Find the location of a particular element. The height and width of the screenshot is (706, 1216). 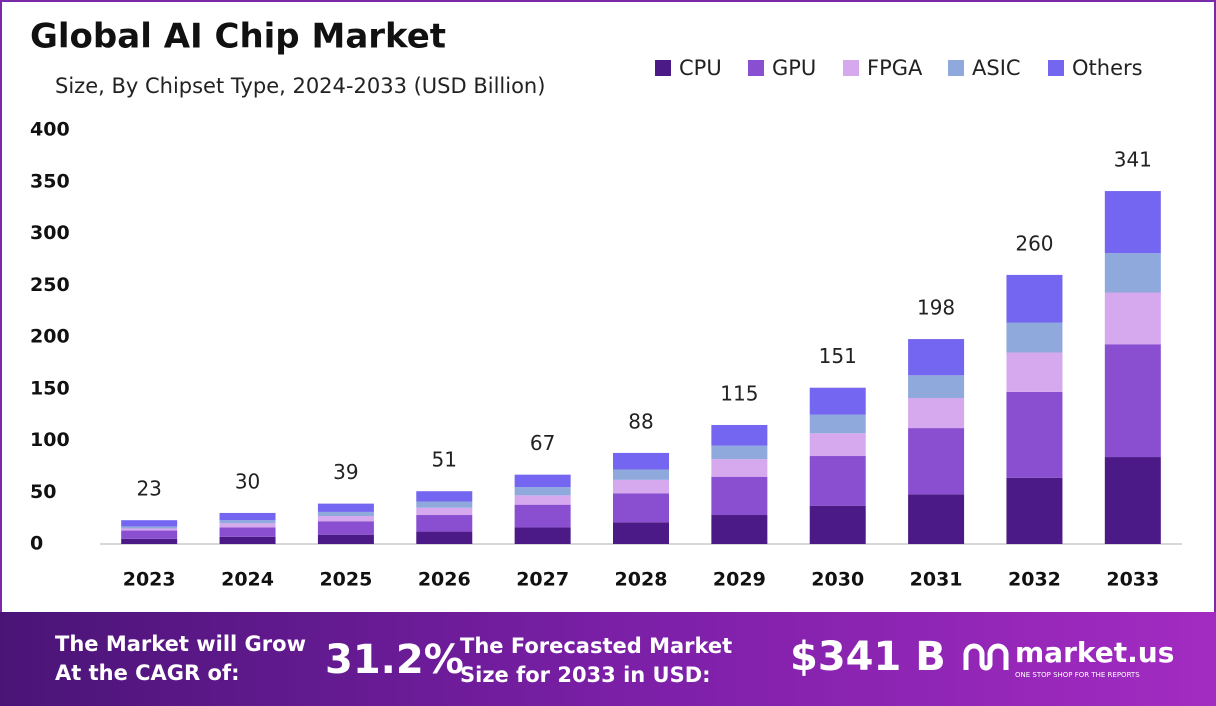

y-tick-label: 50 is located at coordinates (43, 492).